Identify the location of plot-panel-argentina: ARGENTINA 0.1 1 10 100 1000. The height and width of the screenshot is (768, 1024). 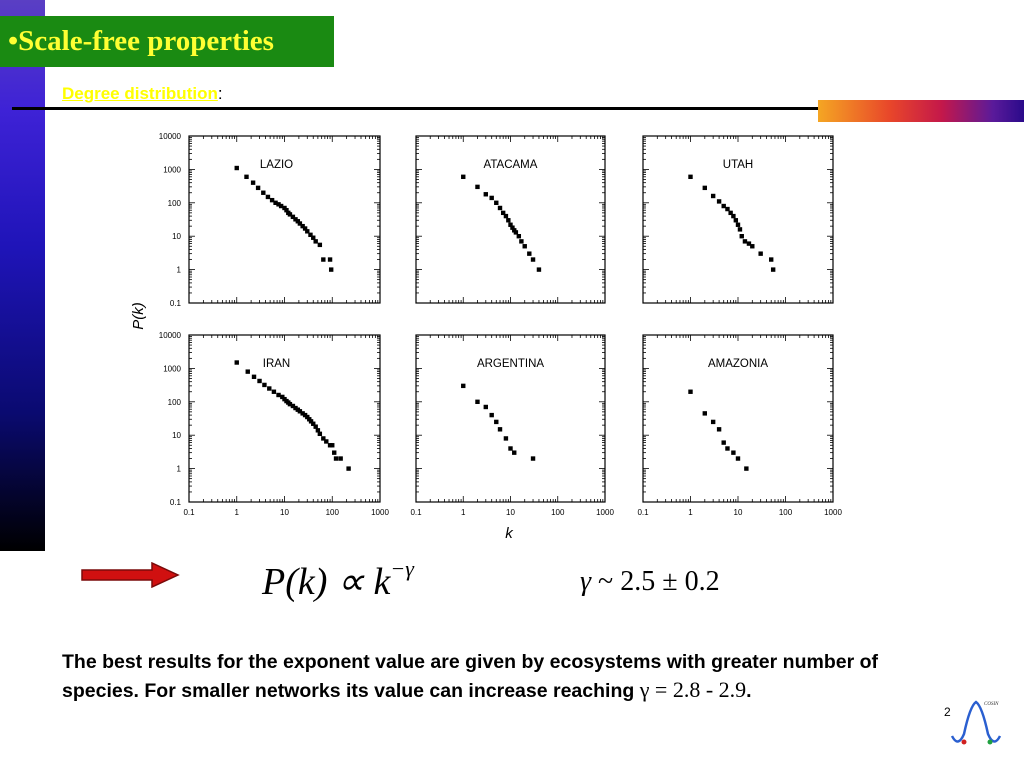
(512, 425).